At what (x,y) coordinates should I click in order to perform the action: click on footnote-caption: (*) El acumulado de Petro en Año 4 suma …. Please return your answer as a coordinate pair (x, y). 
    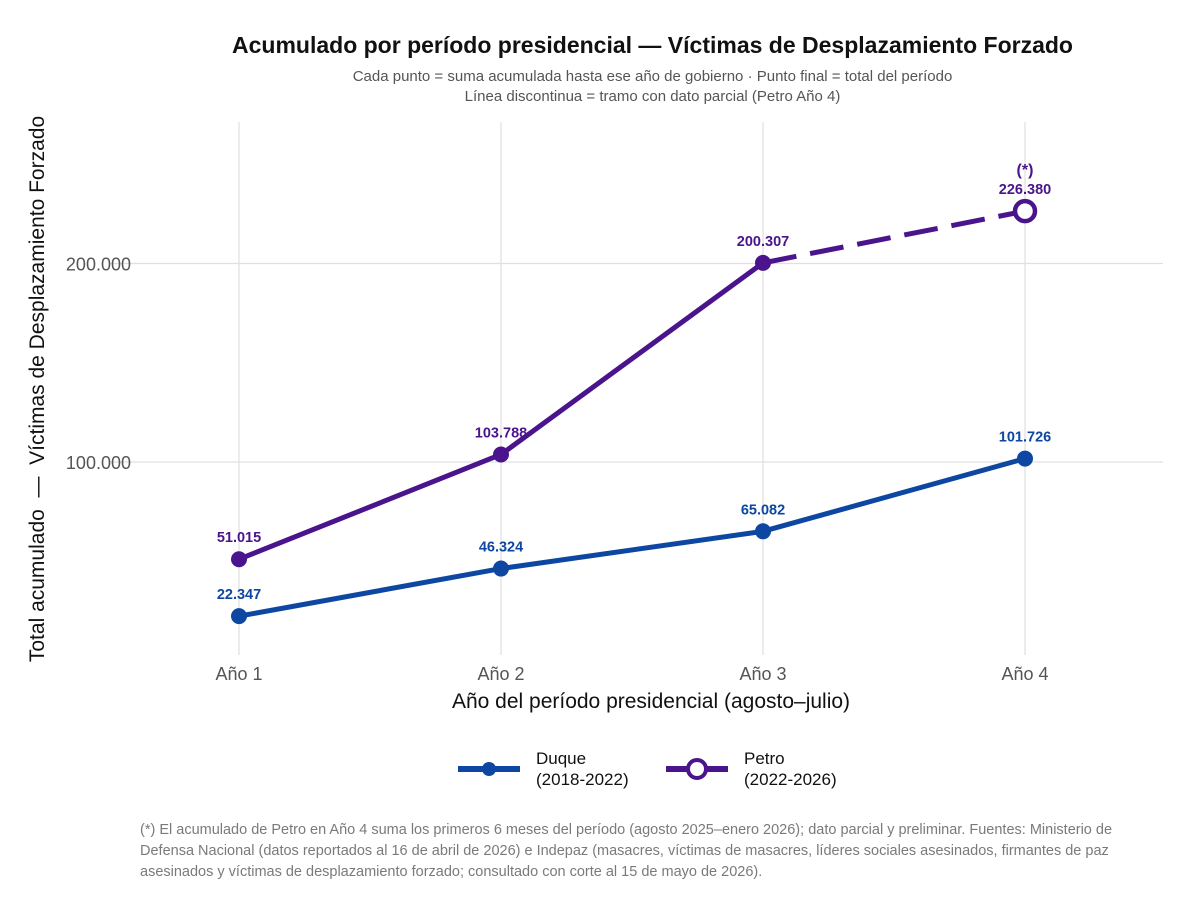
    Looking at the image, I should click on (626, 851).